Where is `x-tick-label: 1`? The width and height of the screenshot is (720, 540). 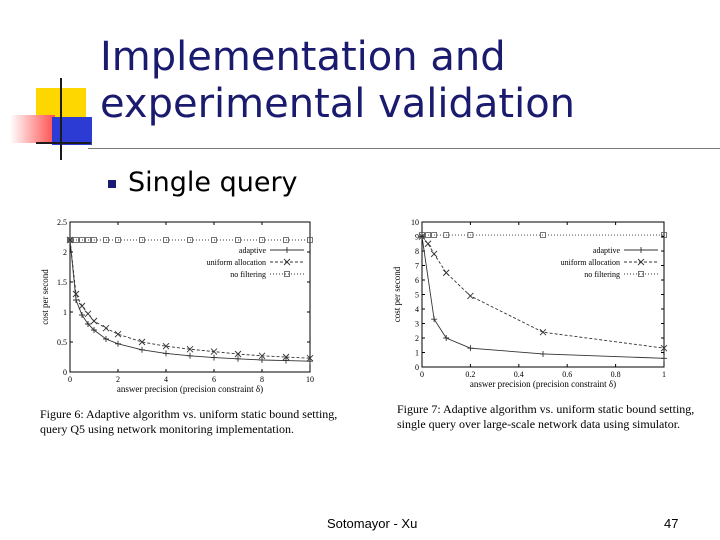
x-tick-label: 1 is located at coordinates (664, 374).